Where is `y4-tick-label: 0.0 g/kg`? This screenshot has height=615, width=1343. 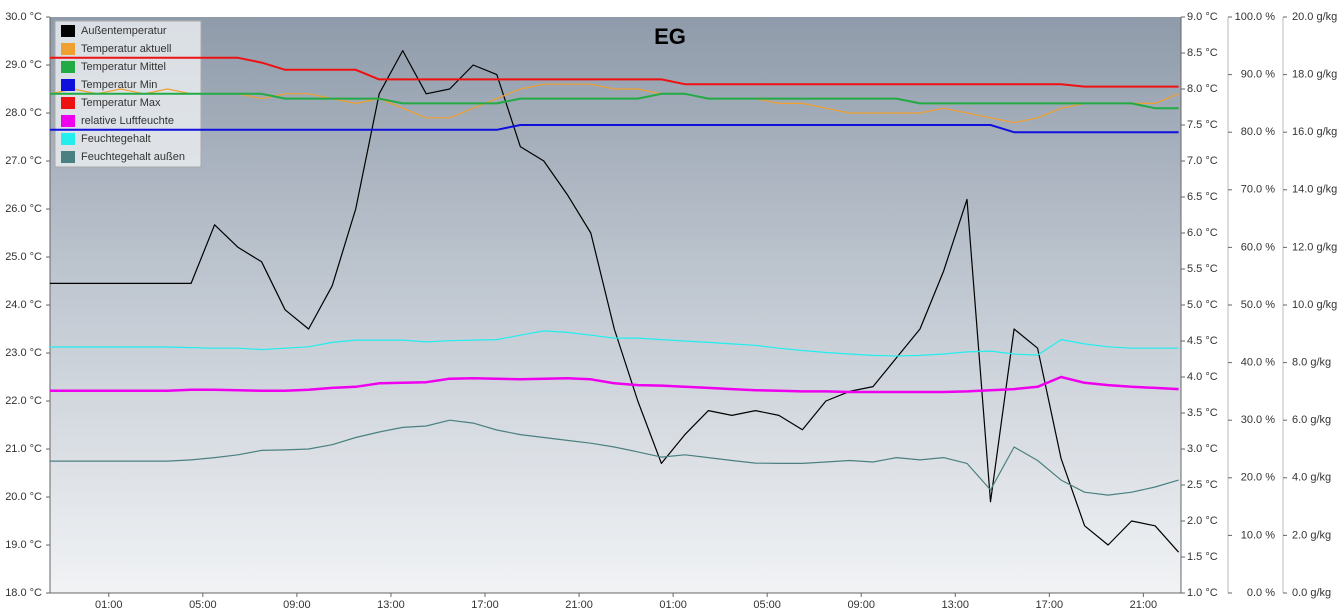
y4-tick-label: 0.0 g/kg is located at coordinates (1311, 593).